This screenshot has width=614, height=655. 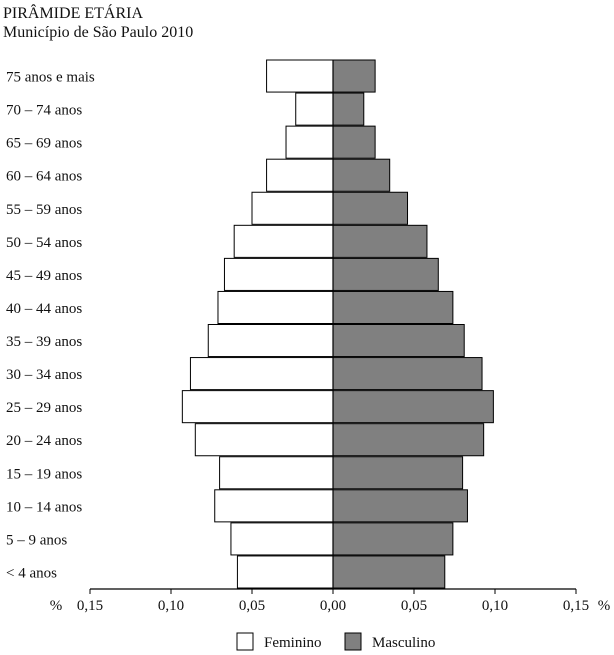 I want to click on category-label: 15 – 19 anos, so click(x=44, y=474).